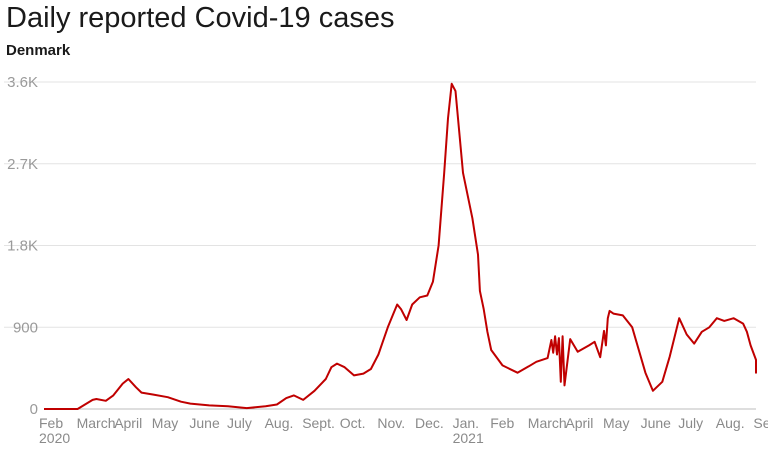 This screenshot has width=768, height=457. What do you see at coordinates (429, 423) in the screenshot?
I see `x-tick-label: Dec.` at bounding box center [429, 423].